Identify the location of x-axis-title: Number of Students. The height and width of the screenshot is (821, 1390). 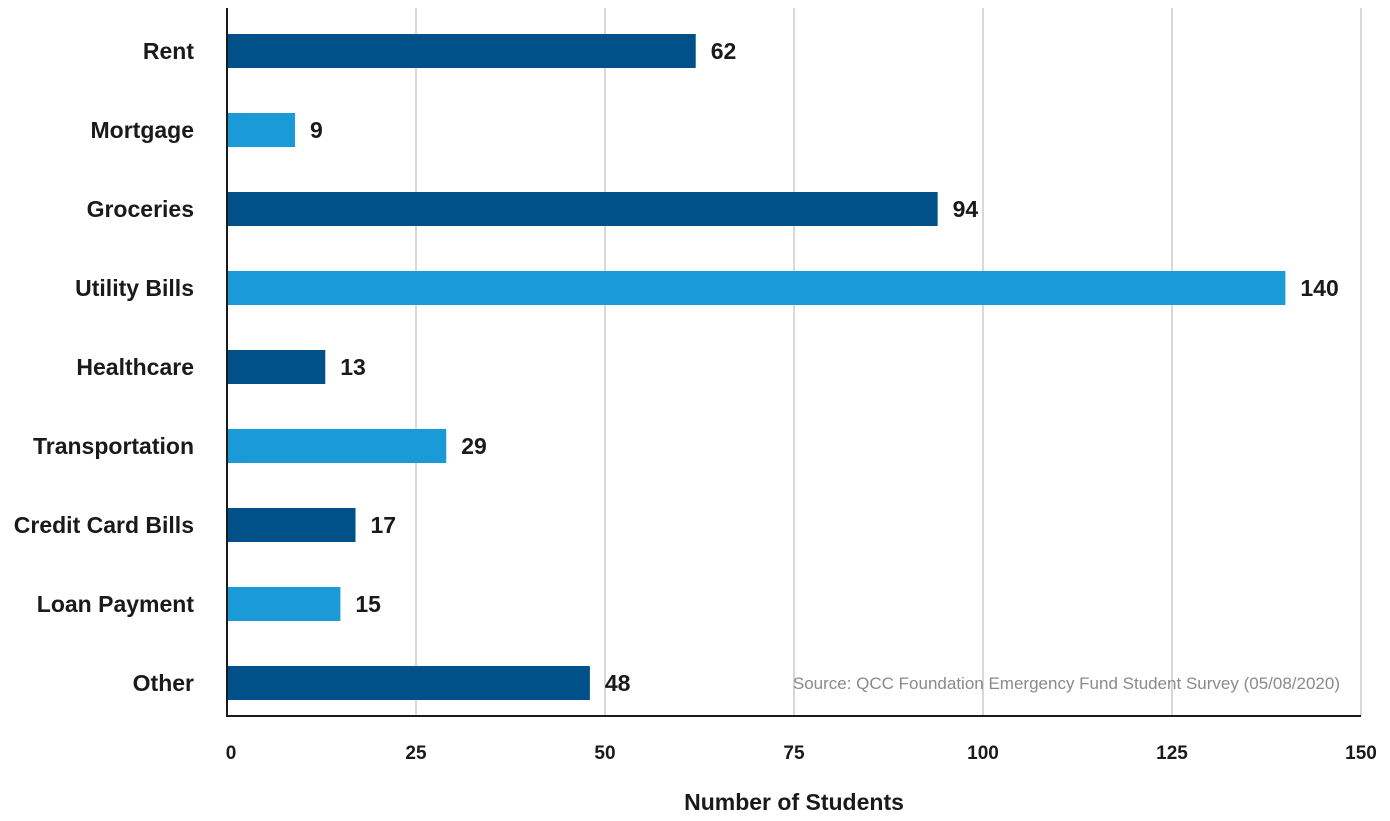
(794, 802).